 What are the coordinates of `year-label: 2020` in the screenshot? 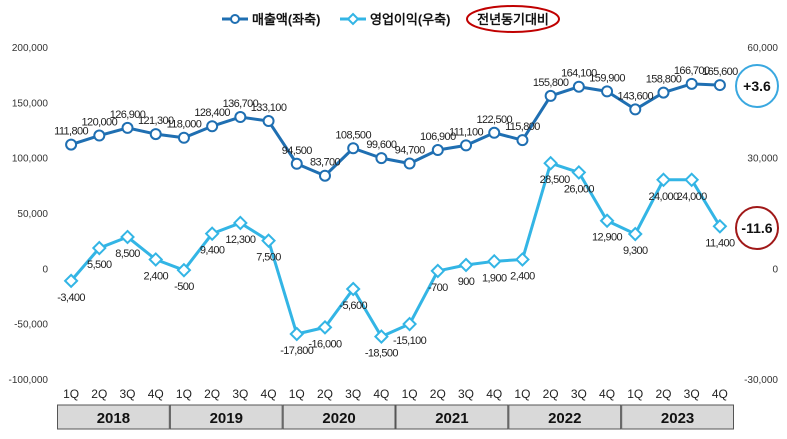 It's located at (338, 418).